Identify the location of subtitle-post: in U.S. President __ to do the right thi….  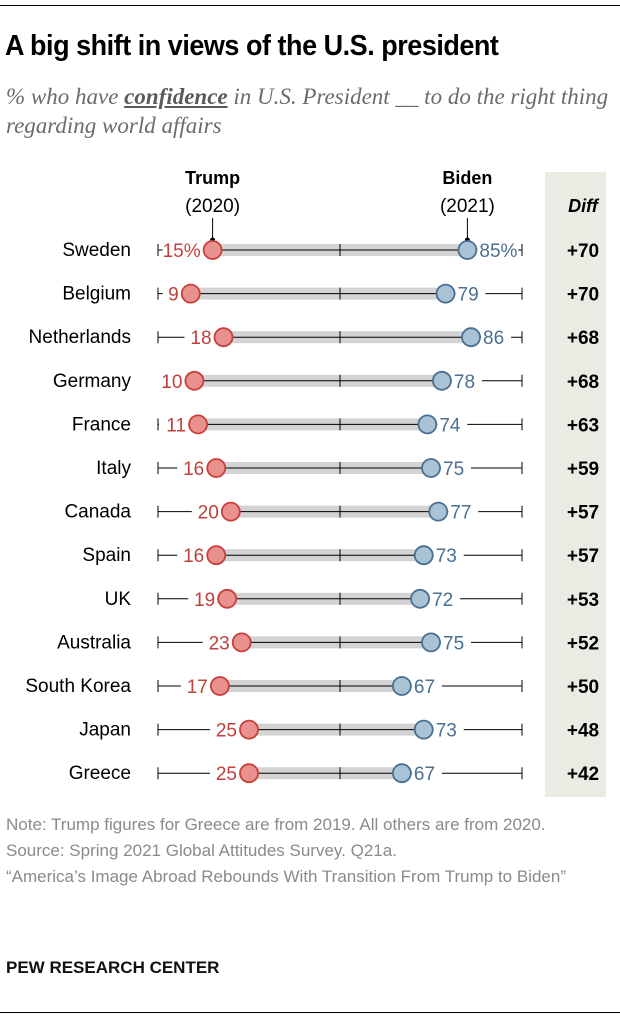
(307, 111).